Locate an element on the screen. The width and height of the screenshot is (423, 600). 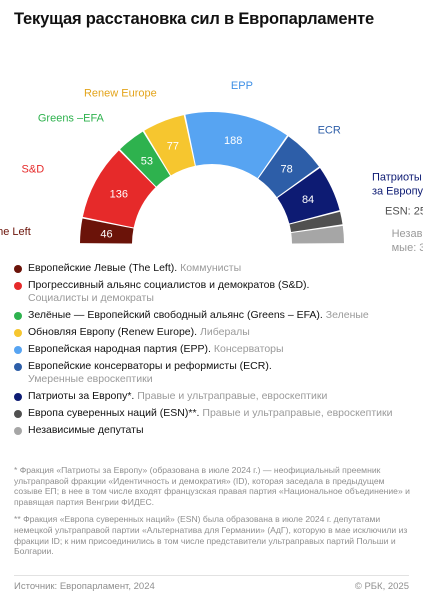
legend-party-name: Обновляя Европу (Renew Europe). is located at coordinates (113, 332).